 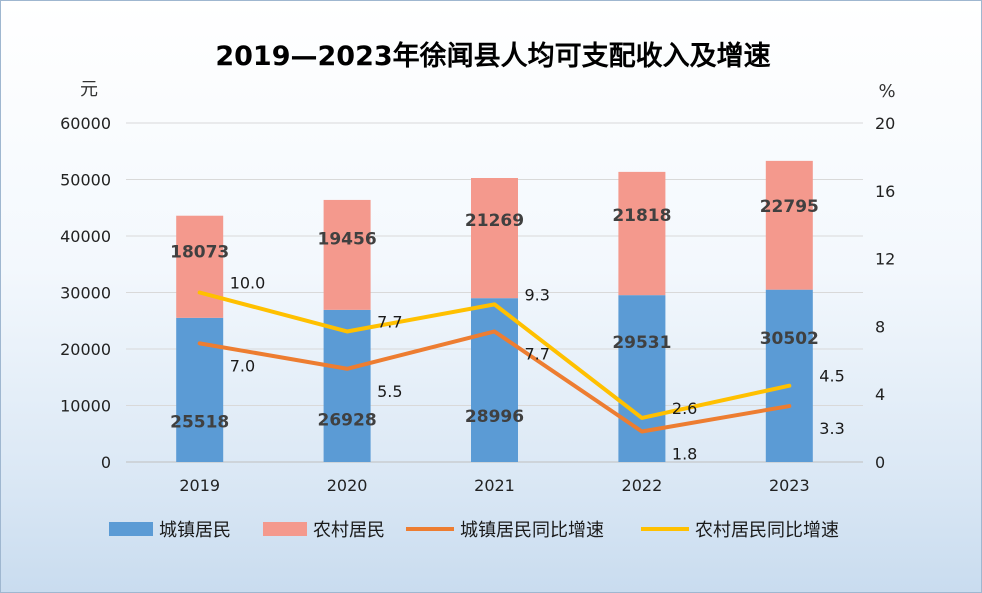 I want to click on bar-label-urban: 25518, so click(x=199, y=423).